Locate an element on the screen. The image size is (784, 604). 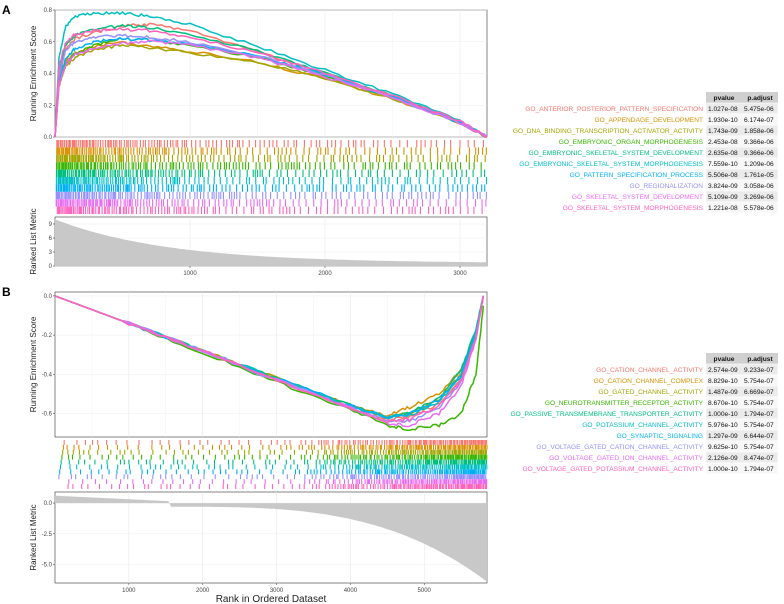
metric-ytick-label: 9 is located at coordinates (51, 225).